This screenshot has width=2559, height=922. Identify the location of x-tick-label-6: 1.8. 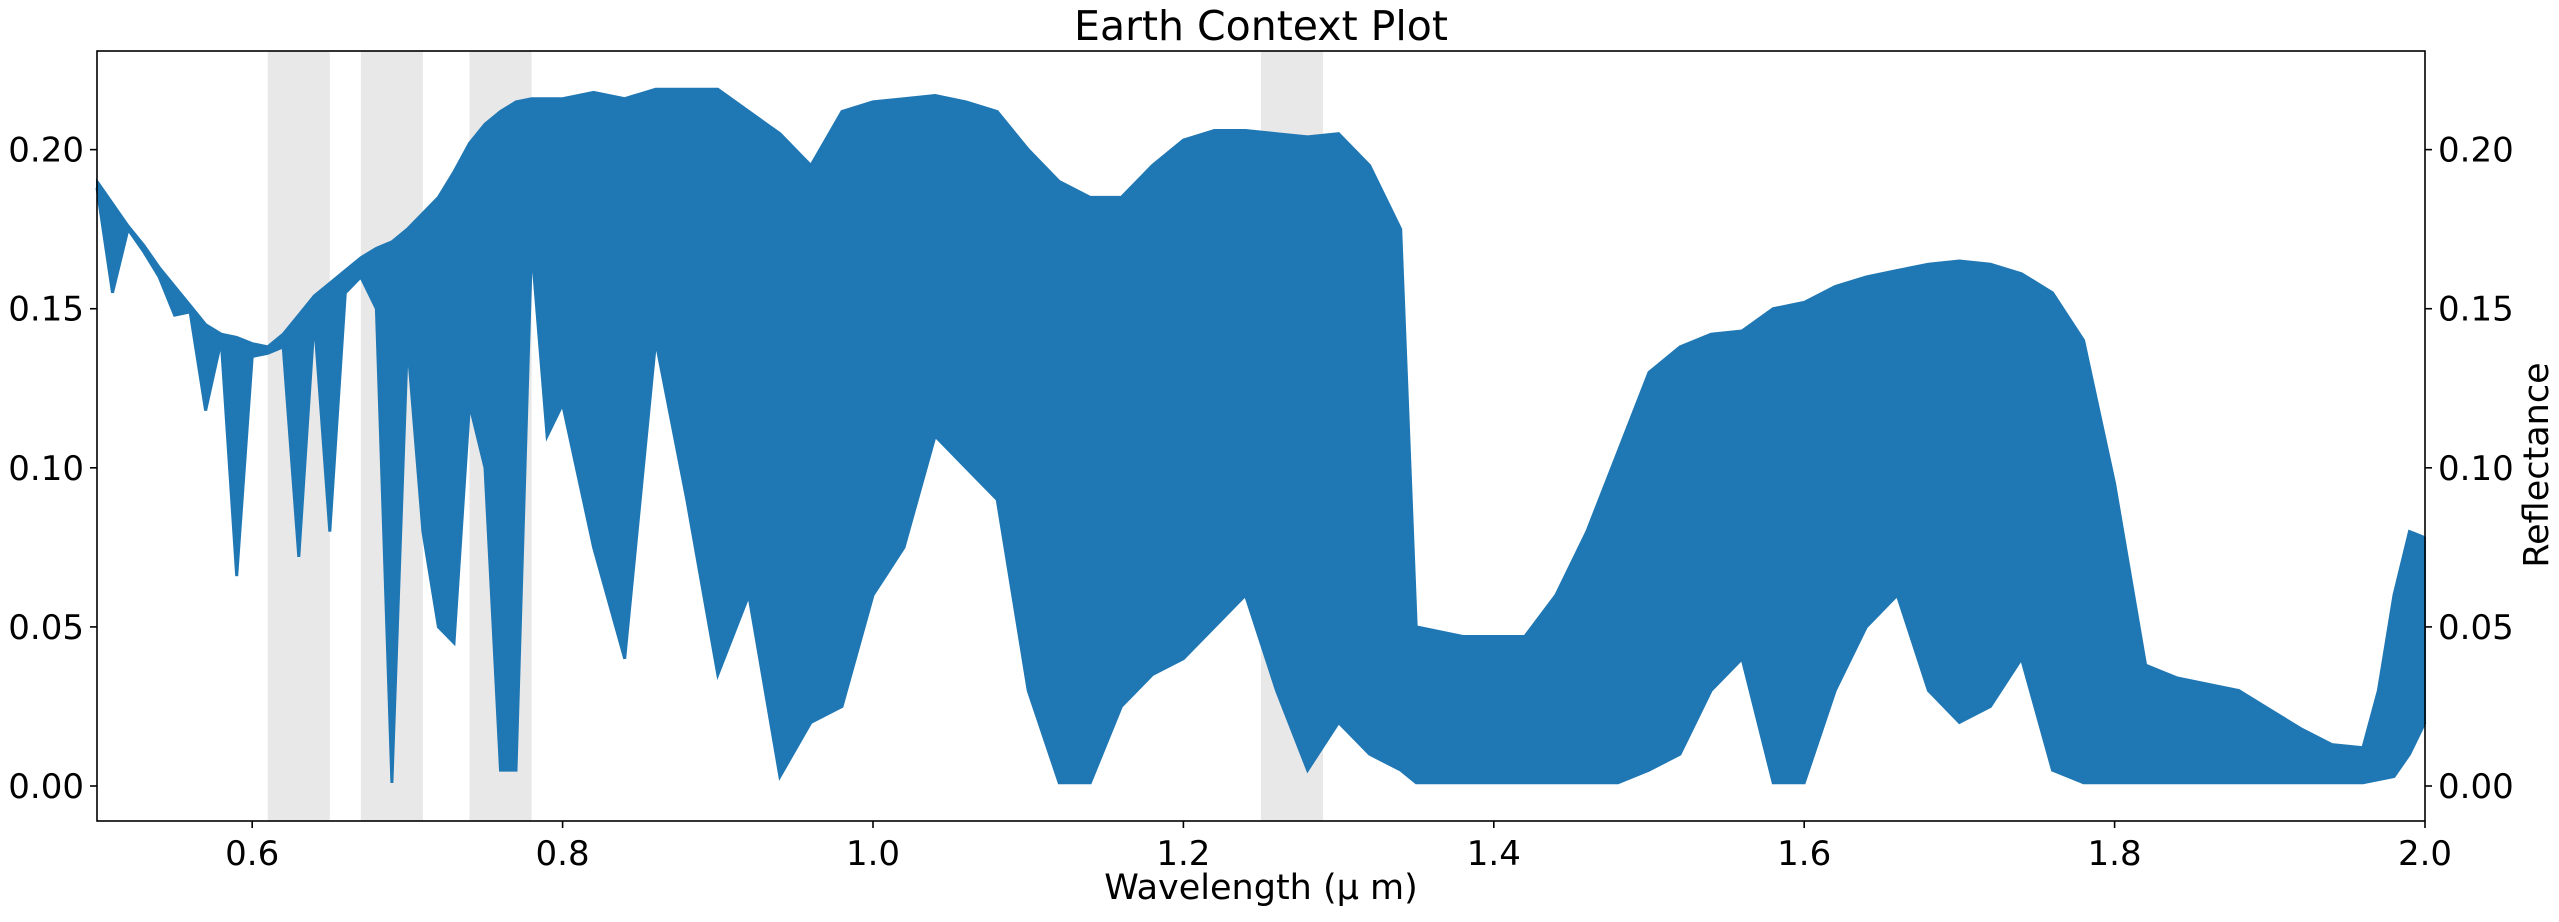
(2115, 854).